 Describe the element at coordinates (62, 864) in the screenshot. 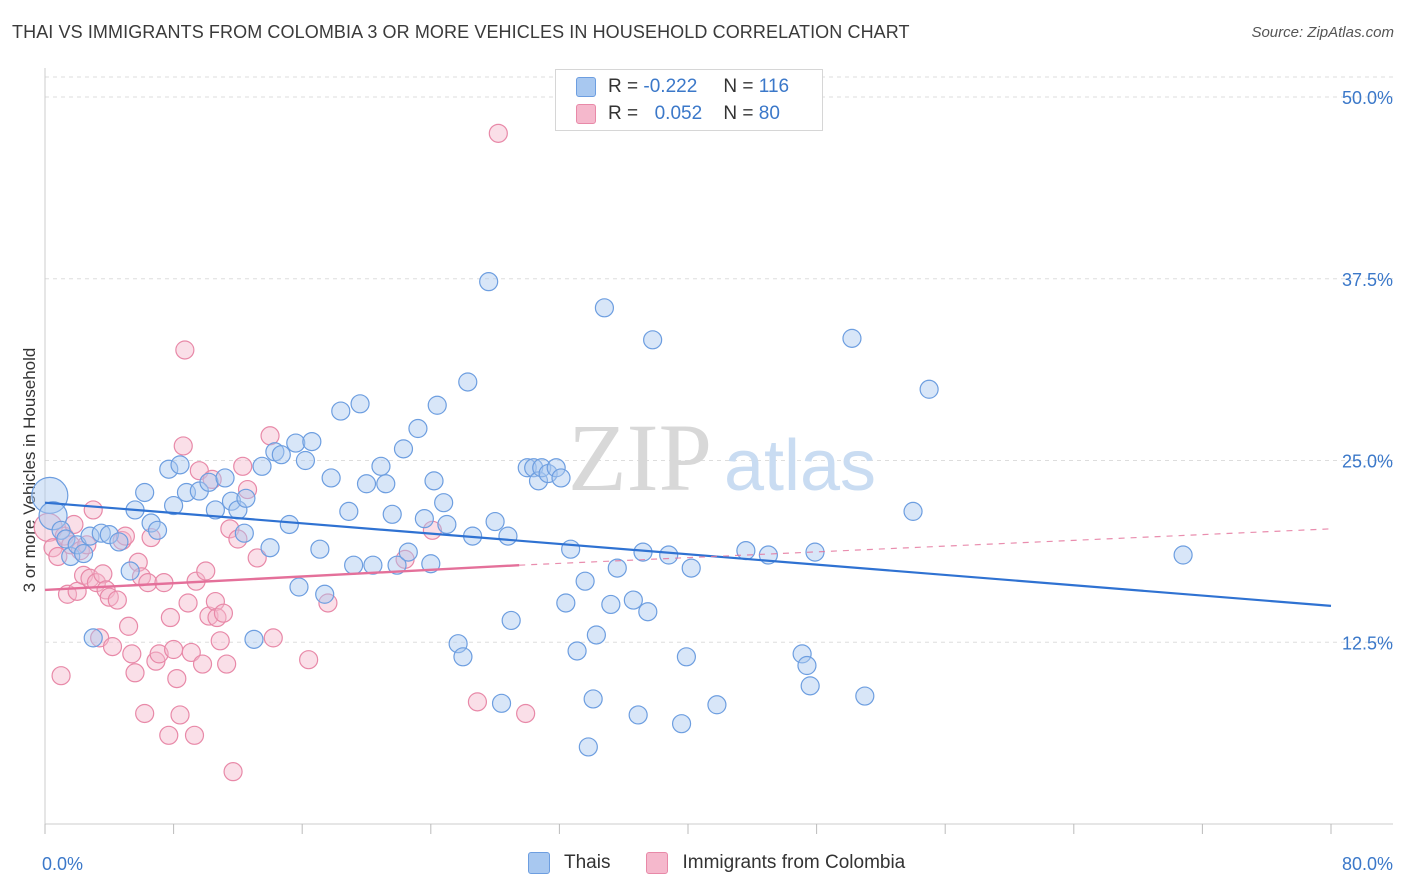

I see `x-tick-label: 0.0%` at that location.